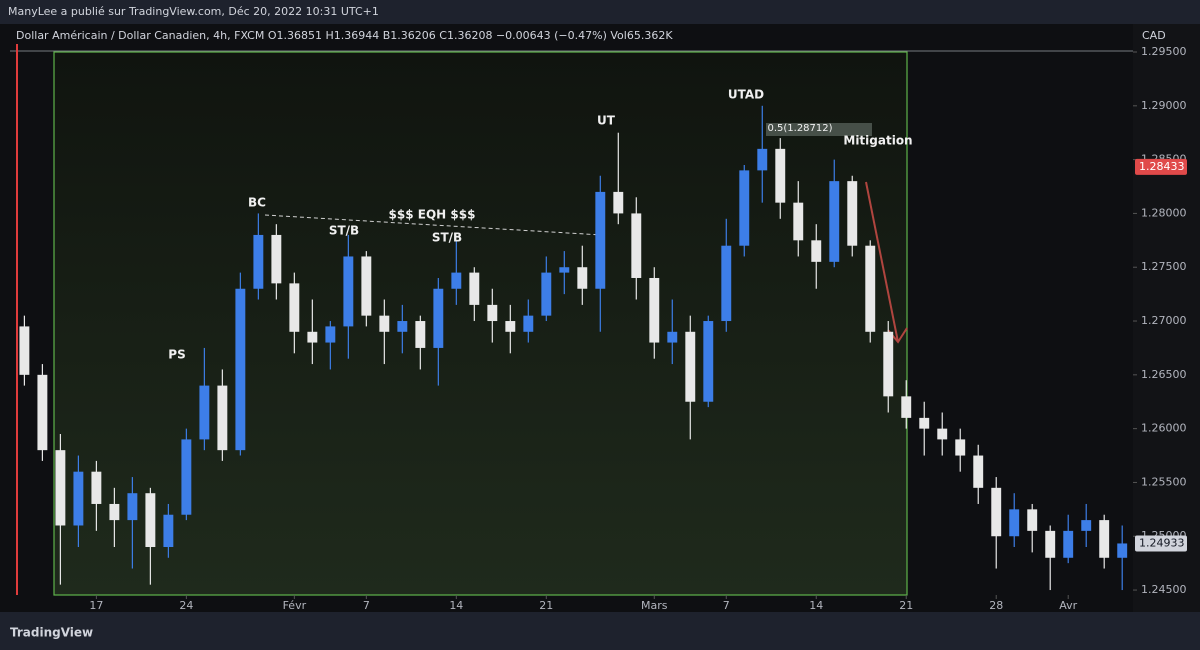  I want to click on annotation: Mitigation, so click(877, 141).